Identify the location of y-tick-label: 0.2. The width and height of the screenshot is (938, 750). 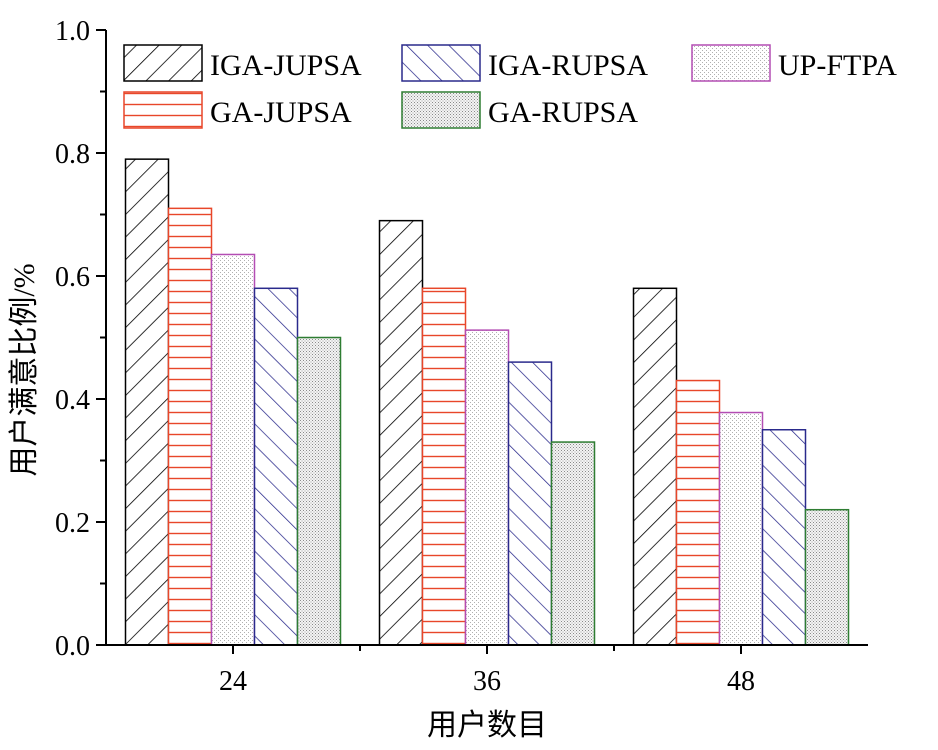
(72, 523).